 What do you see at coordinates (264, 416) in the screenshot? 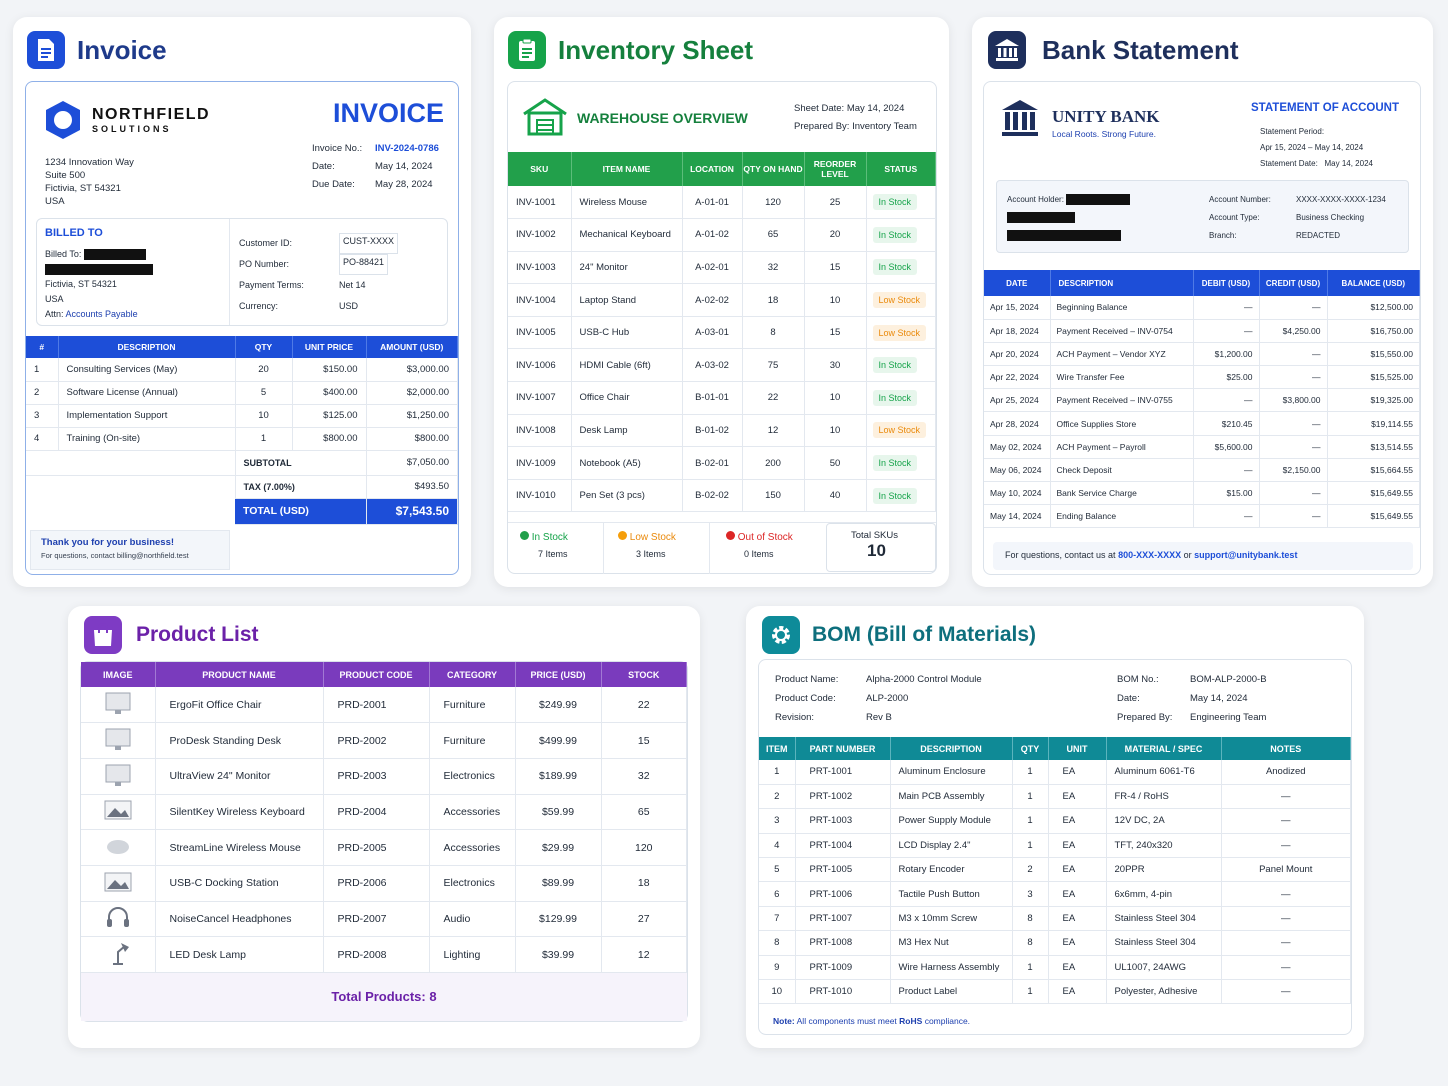
I see `cell: 10` at bounding box center [264, 416].